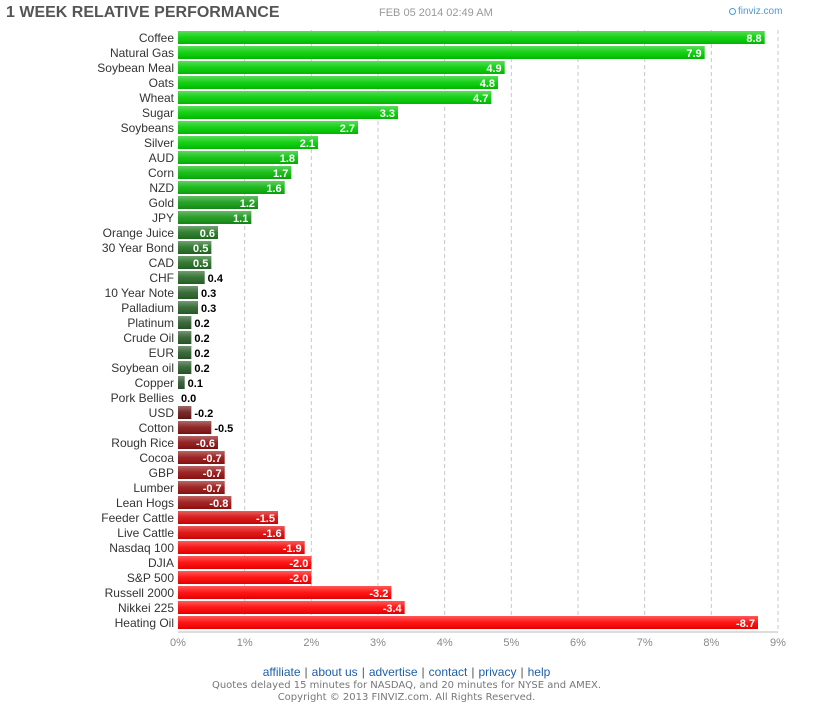 The width and height of the screenshot is (813, 710). I want to click on category-label: Coffee, so click(156, 38).